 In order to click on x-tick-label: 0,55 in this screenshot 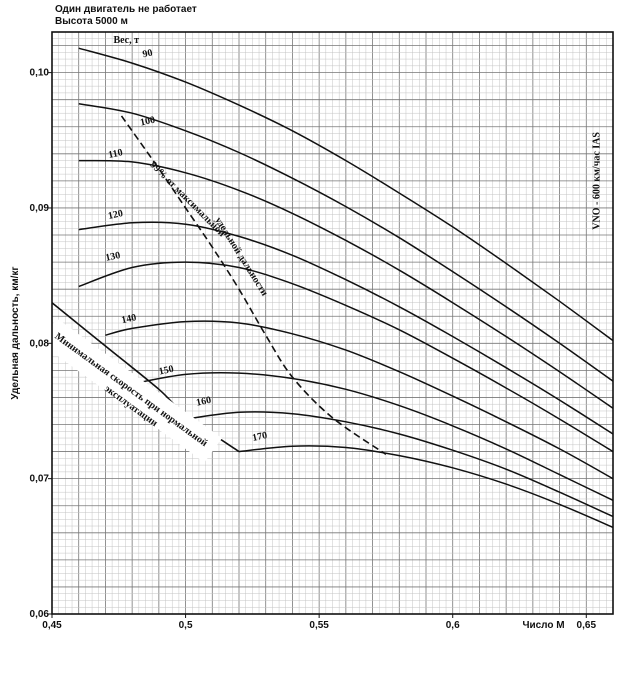, I will do `click(319, 625)`.